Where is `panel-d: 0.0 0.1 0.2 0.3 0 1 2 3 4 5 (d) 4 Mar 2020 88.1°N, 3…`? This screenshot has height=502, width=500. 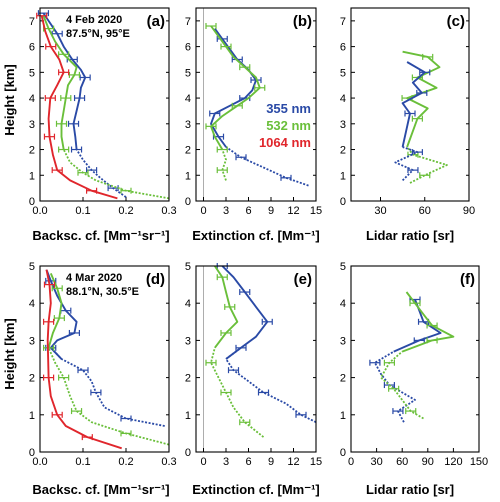 panel-d: 0.0 0.1 0.2 0.3 0 1 2 3 4 5 (d) 4 Mar 2020 88.1°N, 3… is located at coordinates (103, 364).